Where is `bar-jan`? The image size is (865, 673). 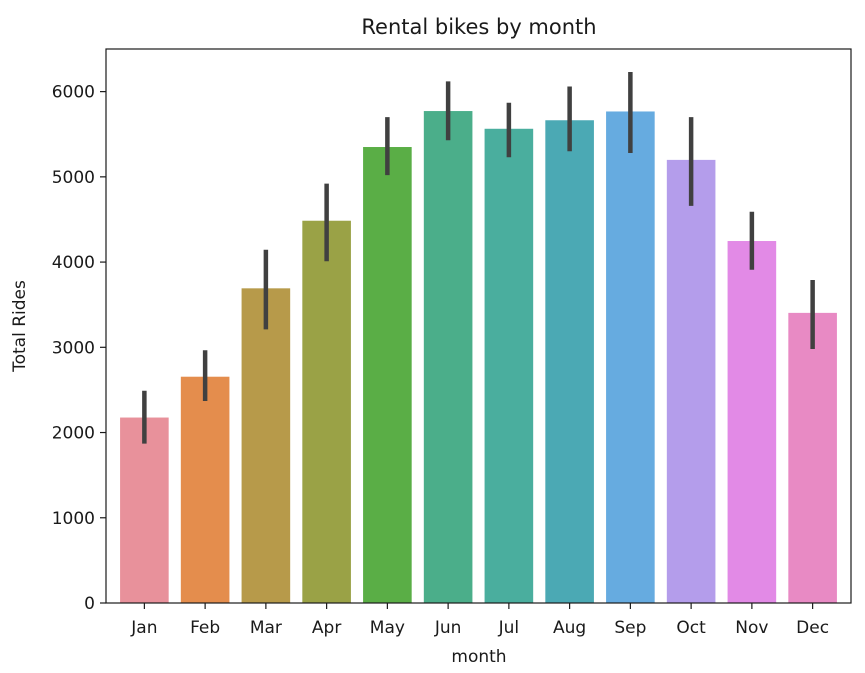 bar-jan is located at coordinates (144, 510).